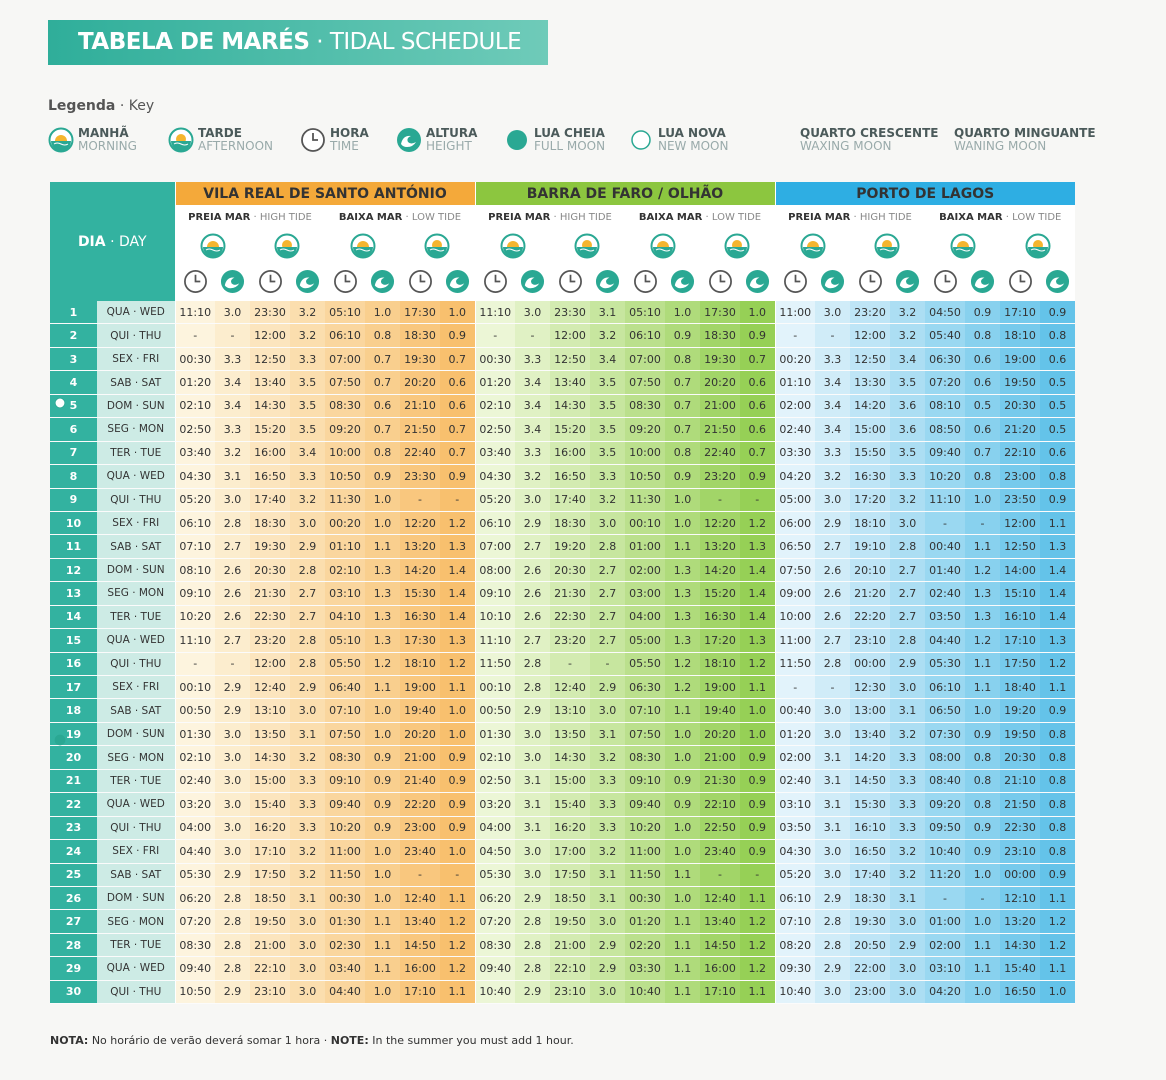 The height and width of the screenshot is (1080, 1166). What do you see at coordinates (307, 453) in the screenshot?
I see `tide-height: 3.4` at bounding box center [307, 453].